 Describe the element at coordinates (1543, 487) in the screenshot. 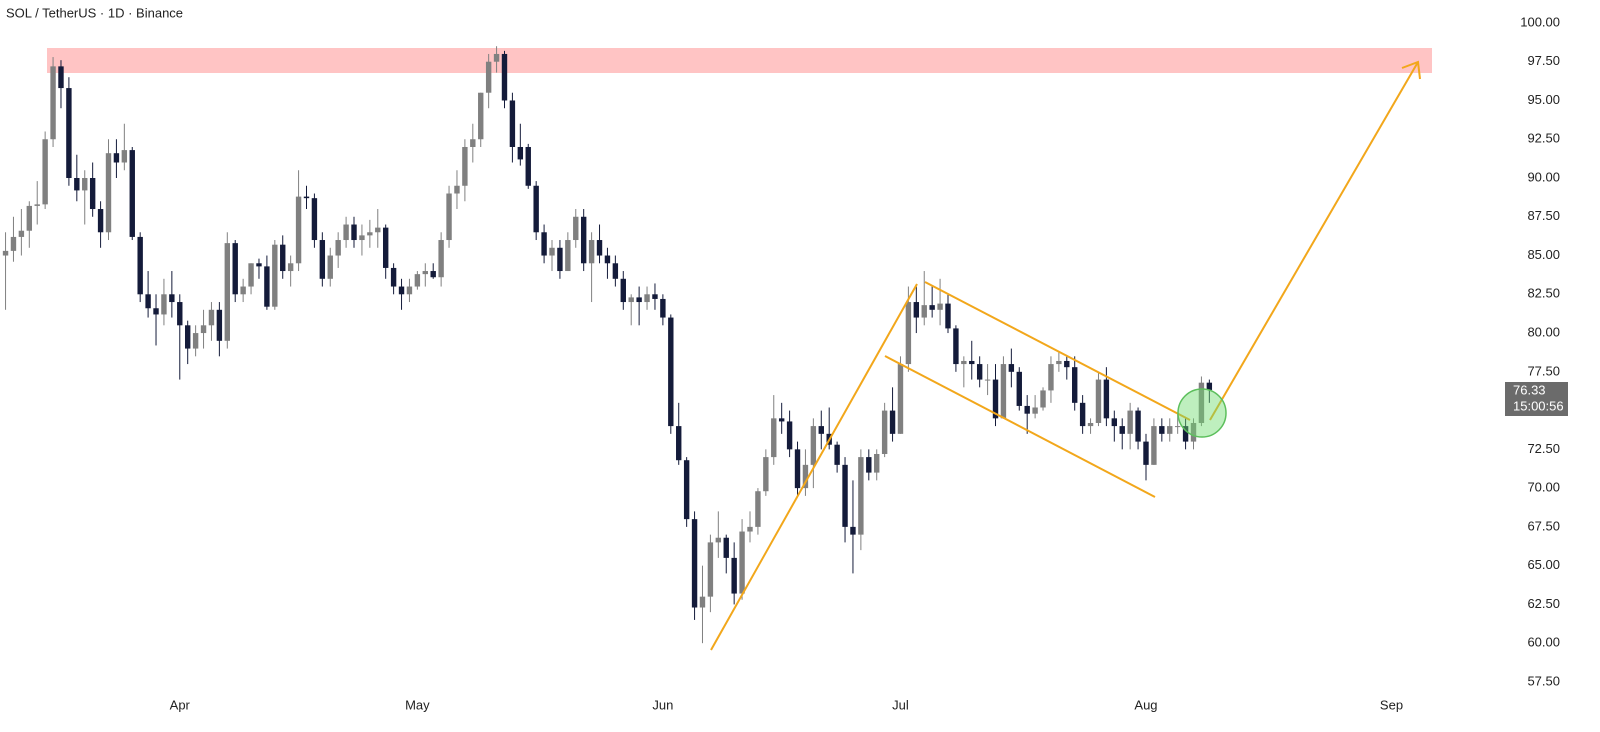

I see `y-tick-label: 70.00` at that location.